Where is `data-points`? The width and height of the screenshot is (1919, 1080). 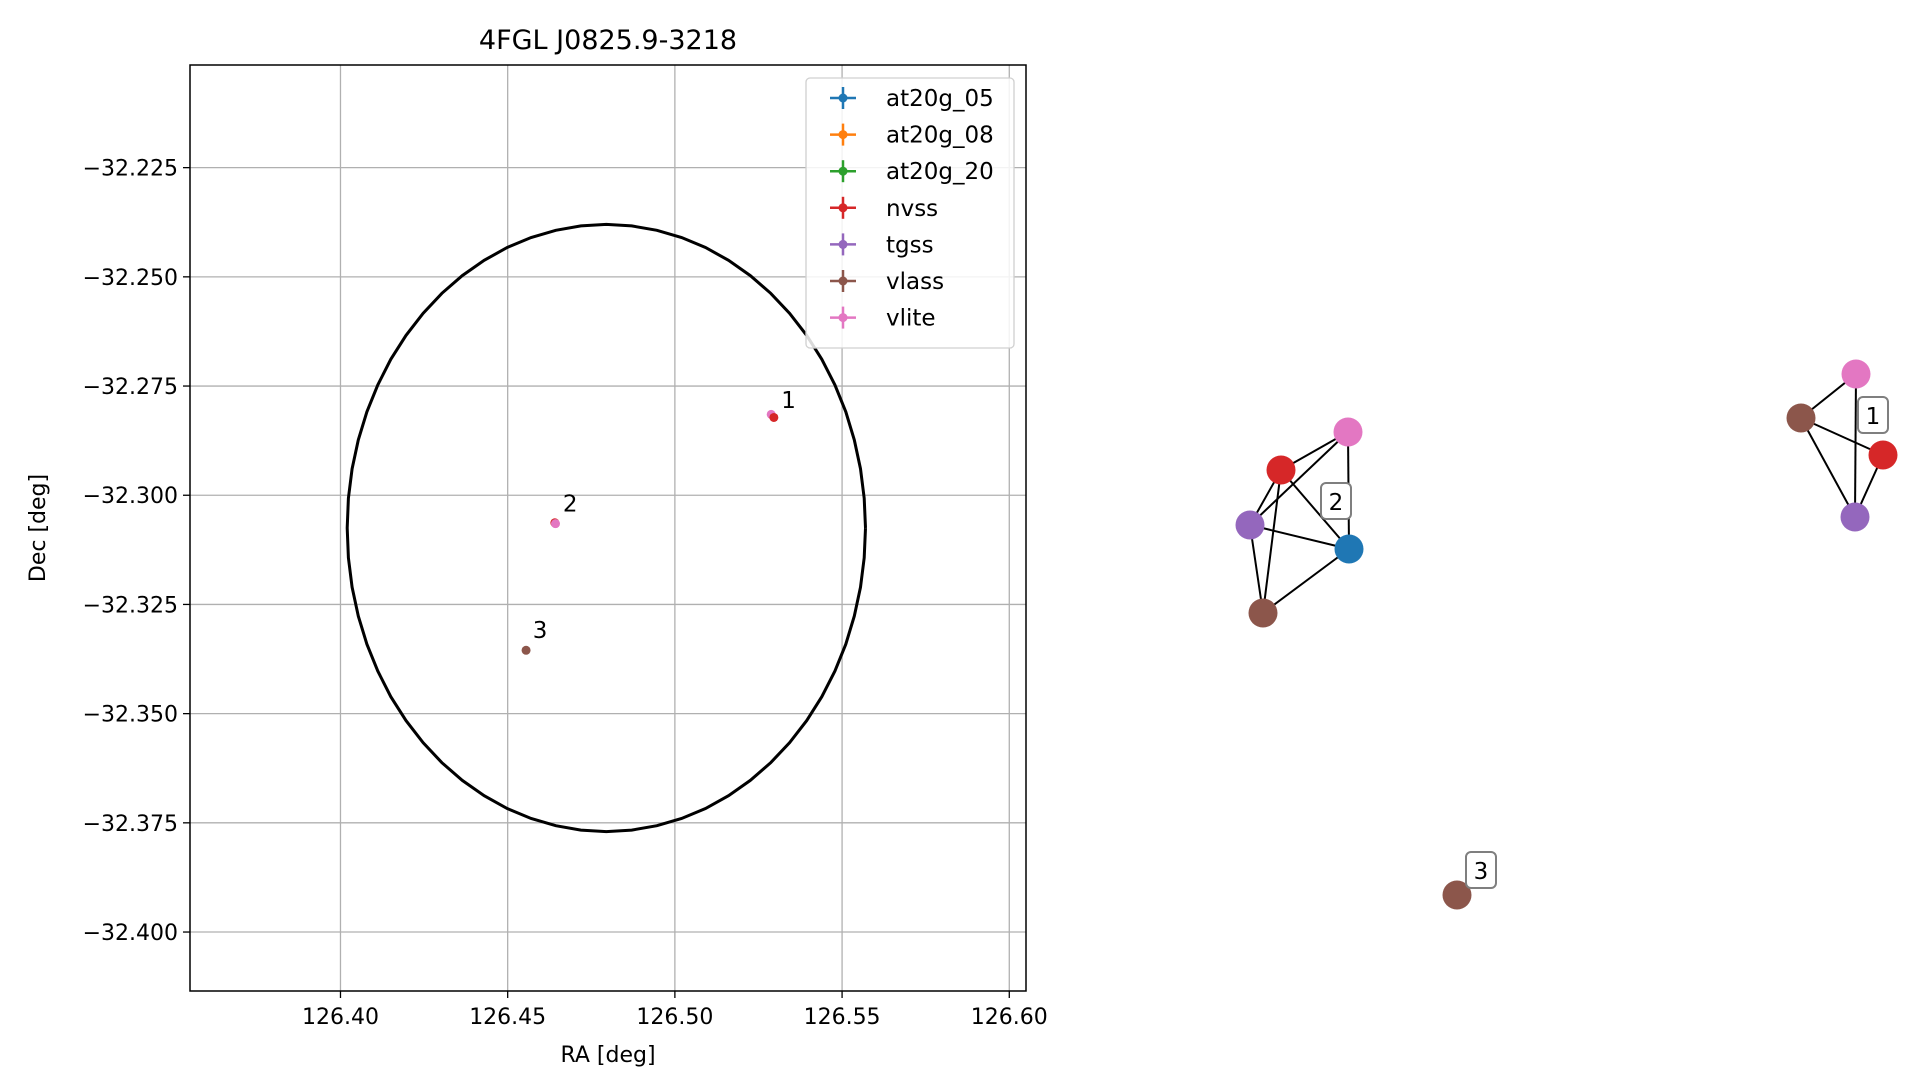
data-points is located at coordinates (650, 532).